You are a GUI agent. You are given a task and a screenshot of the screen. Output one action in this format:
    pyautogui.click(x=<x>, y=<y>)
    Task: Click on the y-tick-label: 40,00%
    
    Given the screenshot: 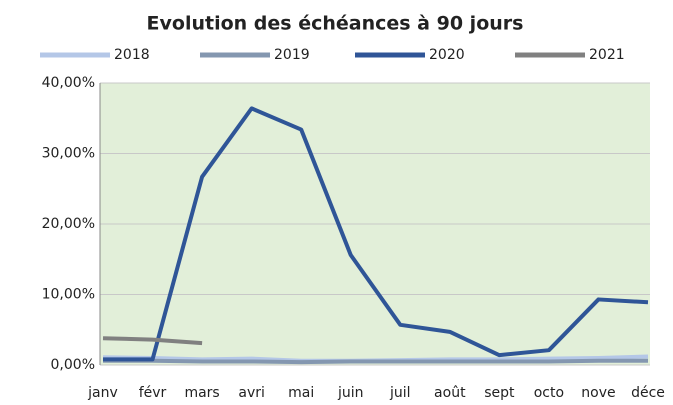 What is the action you would take?
    pyautogui.click(x=68, y=83)
    